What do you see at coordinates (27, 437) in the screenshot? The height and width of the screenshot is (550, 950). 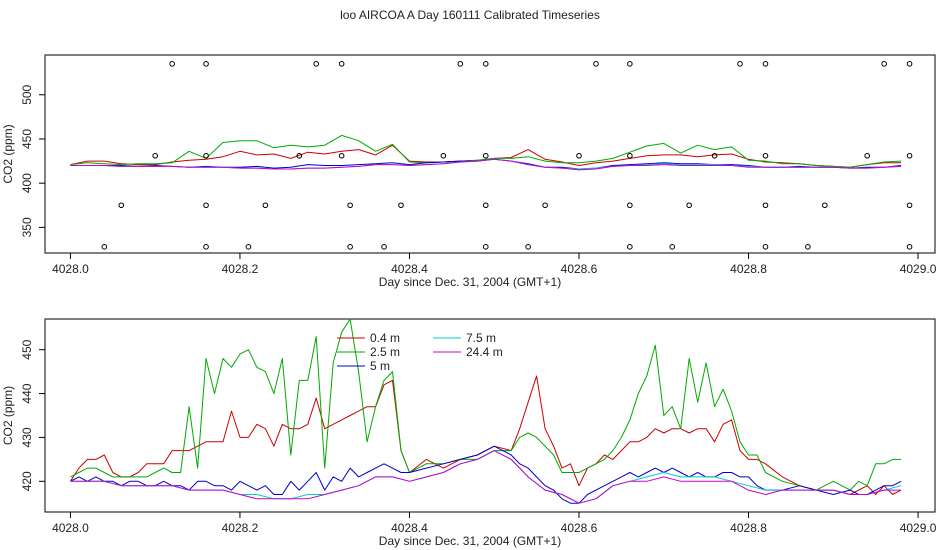 I see `y-tick-label: 430` at bounding box center [27, 437].